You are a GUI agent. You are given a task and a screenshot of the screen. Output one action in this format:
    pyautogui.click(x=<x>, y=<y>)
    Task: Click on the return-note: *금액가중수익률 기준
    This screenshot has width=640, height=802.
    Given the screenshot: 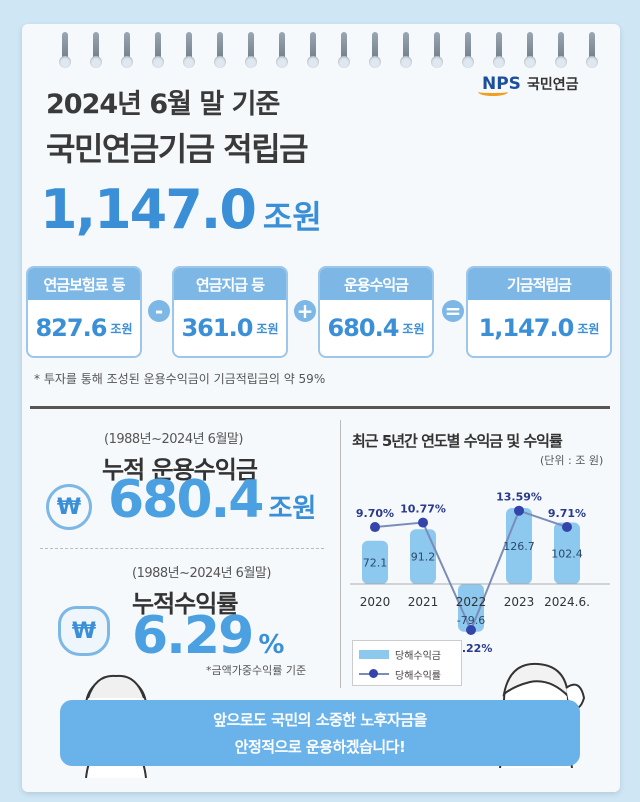 What is the action you would take?
    pyautogui.click(x=256, y=670)
    